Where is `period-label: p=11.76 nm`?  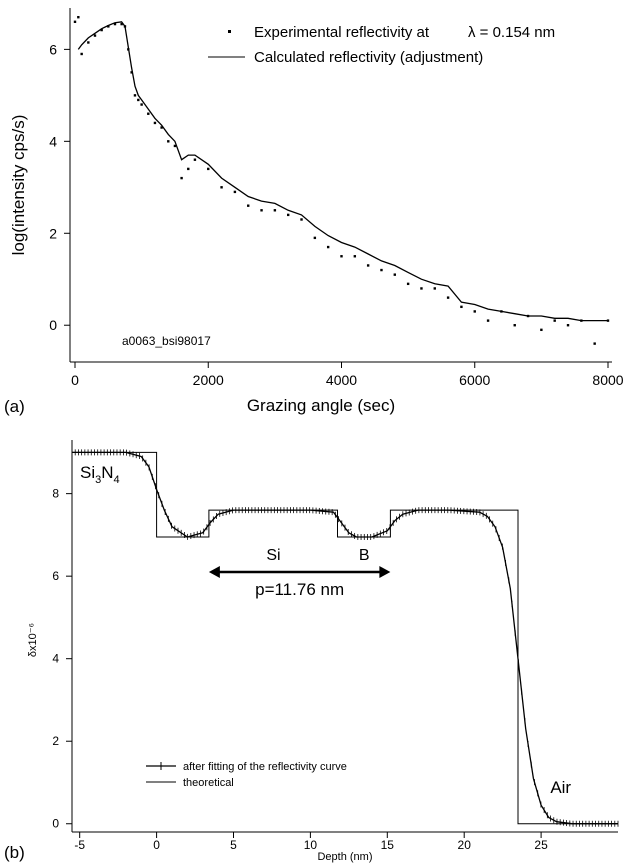 period-label: p=11.76 nm is located at coordinates (299, 589).